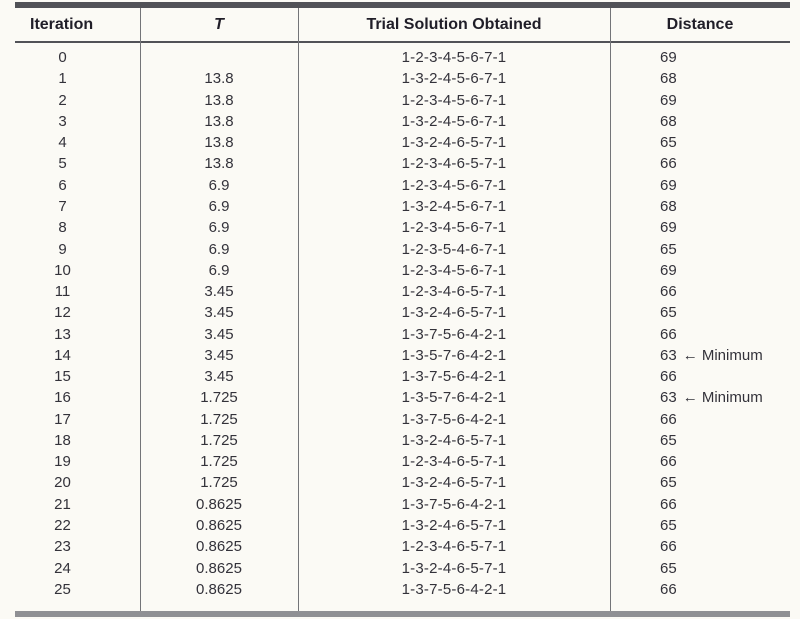 The image size is (800, 619). Describe the element at coordinates (700, 24) in the screenshot. I see `header-distance: Distance` at that location.